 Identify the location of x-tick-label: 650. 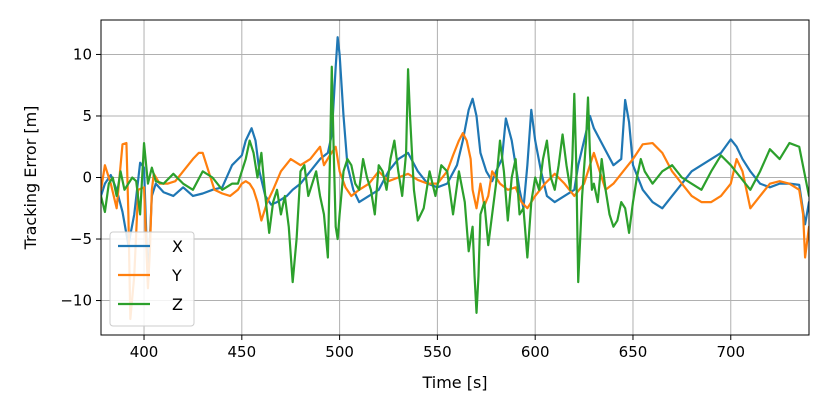
(633, 352).